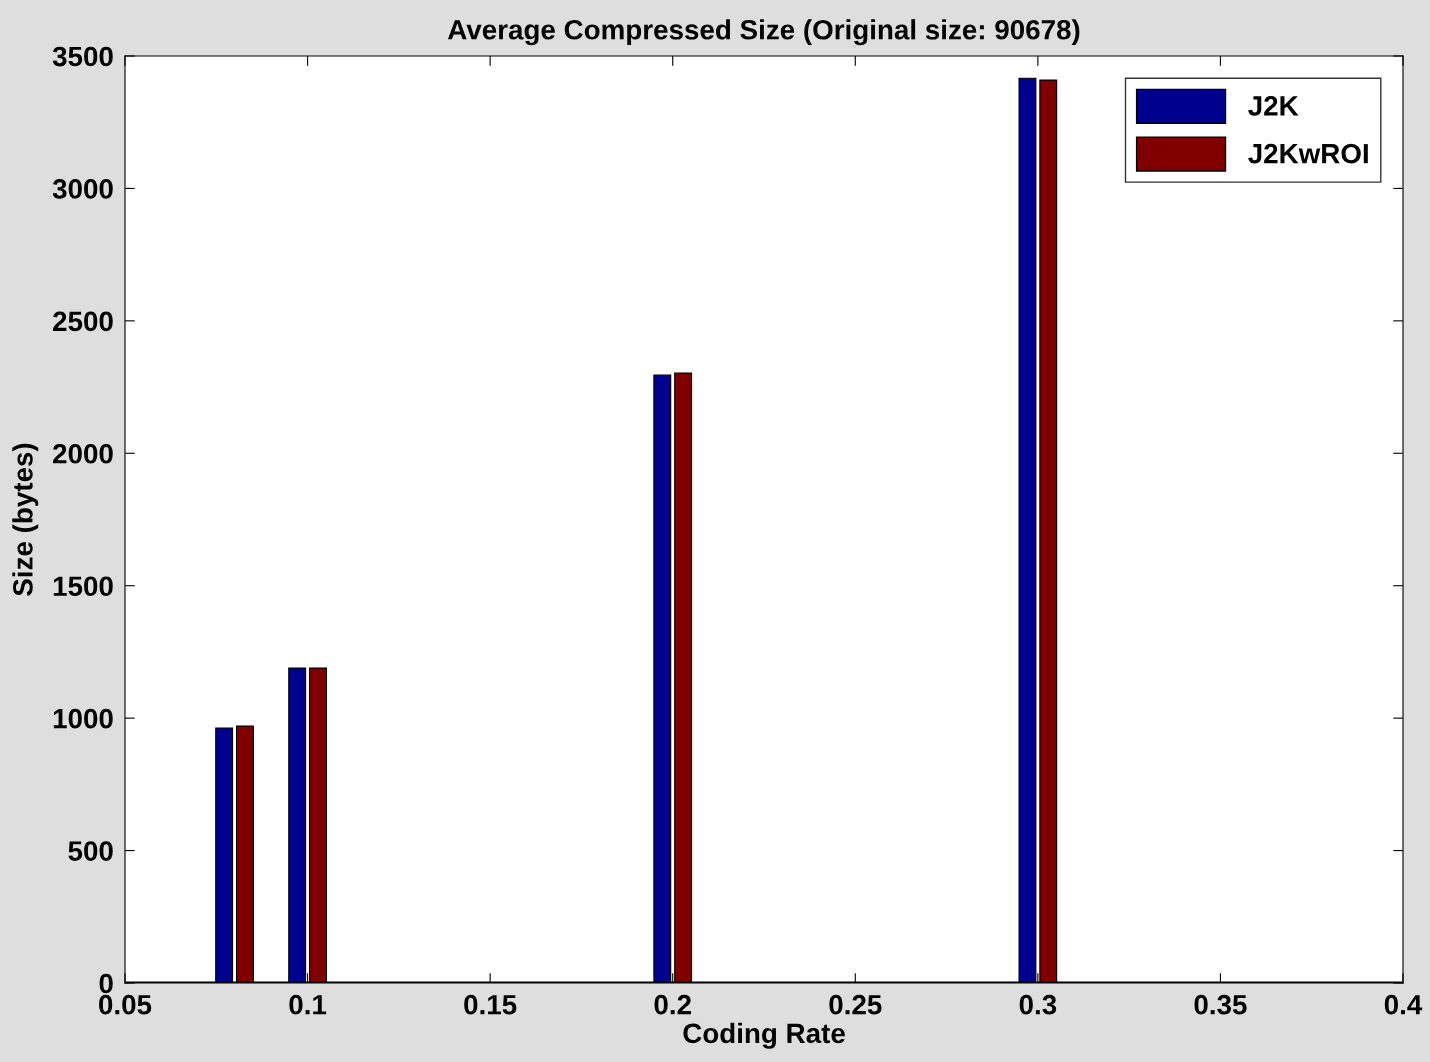 Image resolution: width=1430 pixels, height=1062 pixels. What do you see at coordinates (490, 1004) in the screenshot?
I see `x-tick-label: 0.15` at bounding box center [490, 1004].